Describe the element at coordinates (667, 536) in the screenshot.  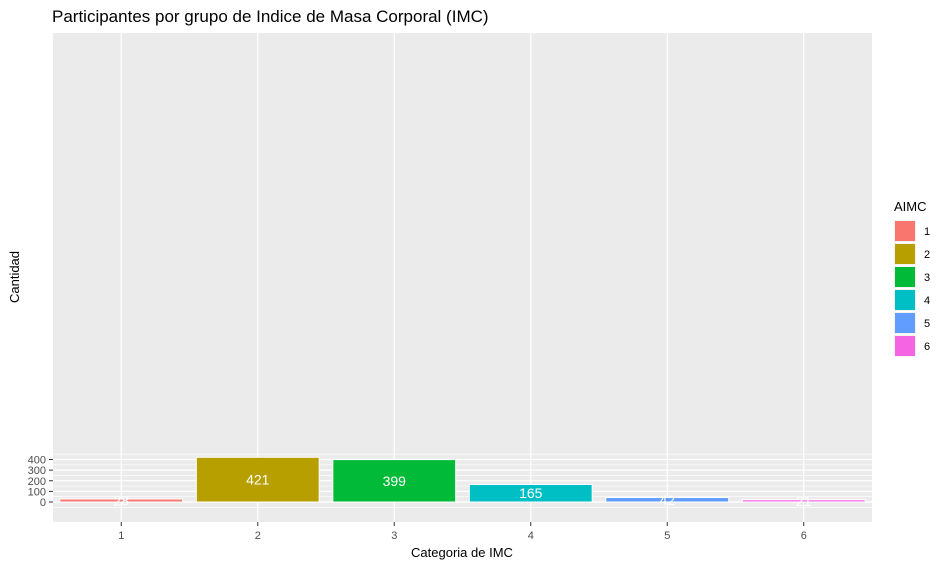
I see `x-tick-label: 5` at that location.